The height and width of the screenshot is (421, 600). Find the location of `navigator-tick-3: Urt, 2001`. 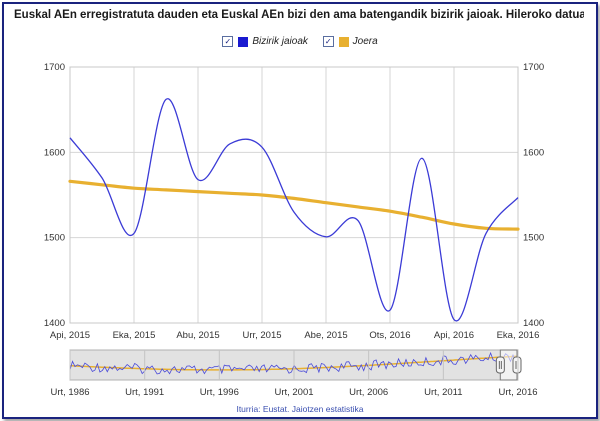

navigator-tick-3: Urt, 2001 is located at coordinates (293, 392).